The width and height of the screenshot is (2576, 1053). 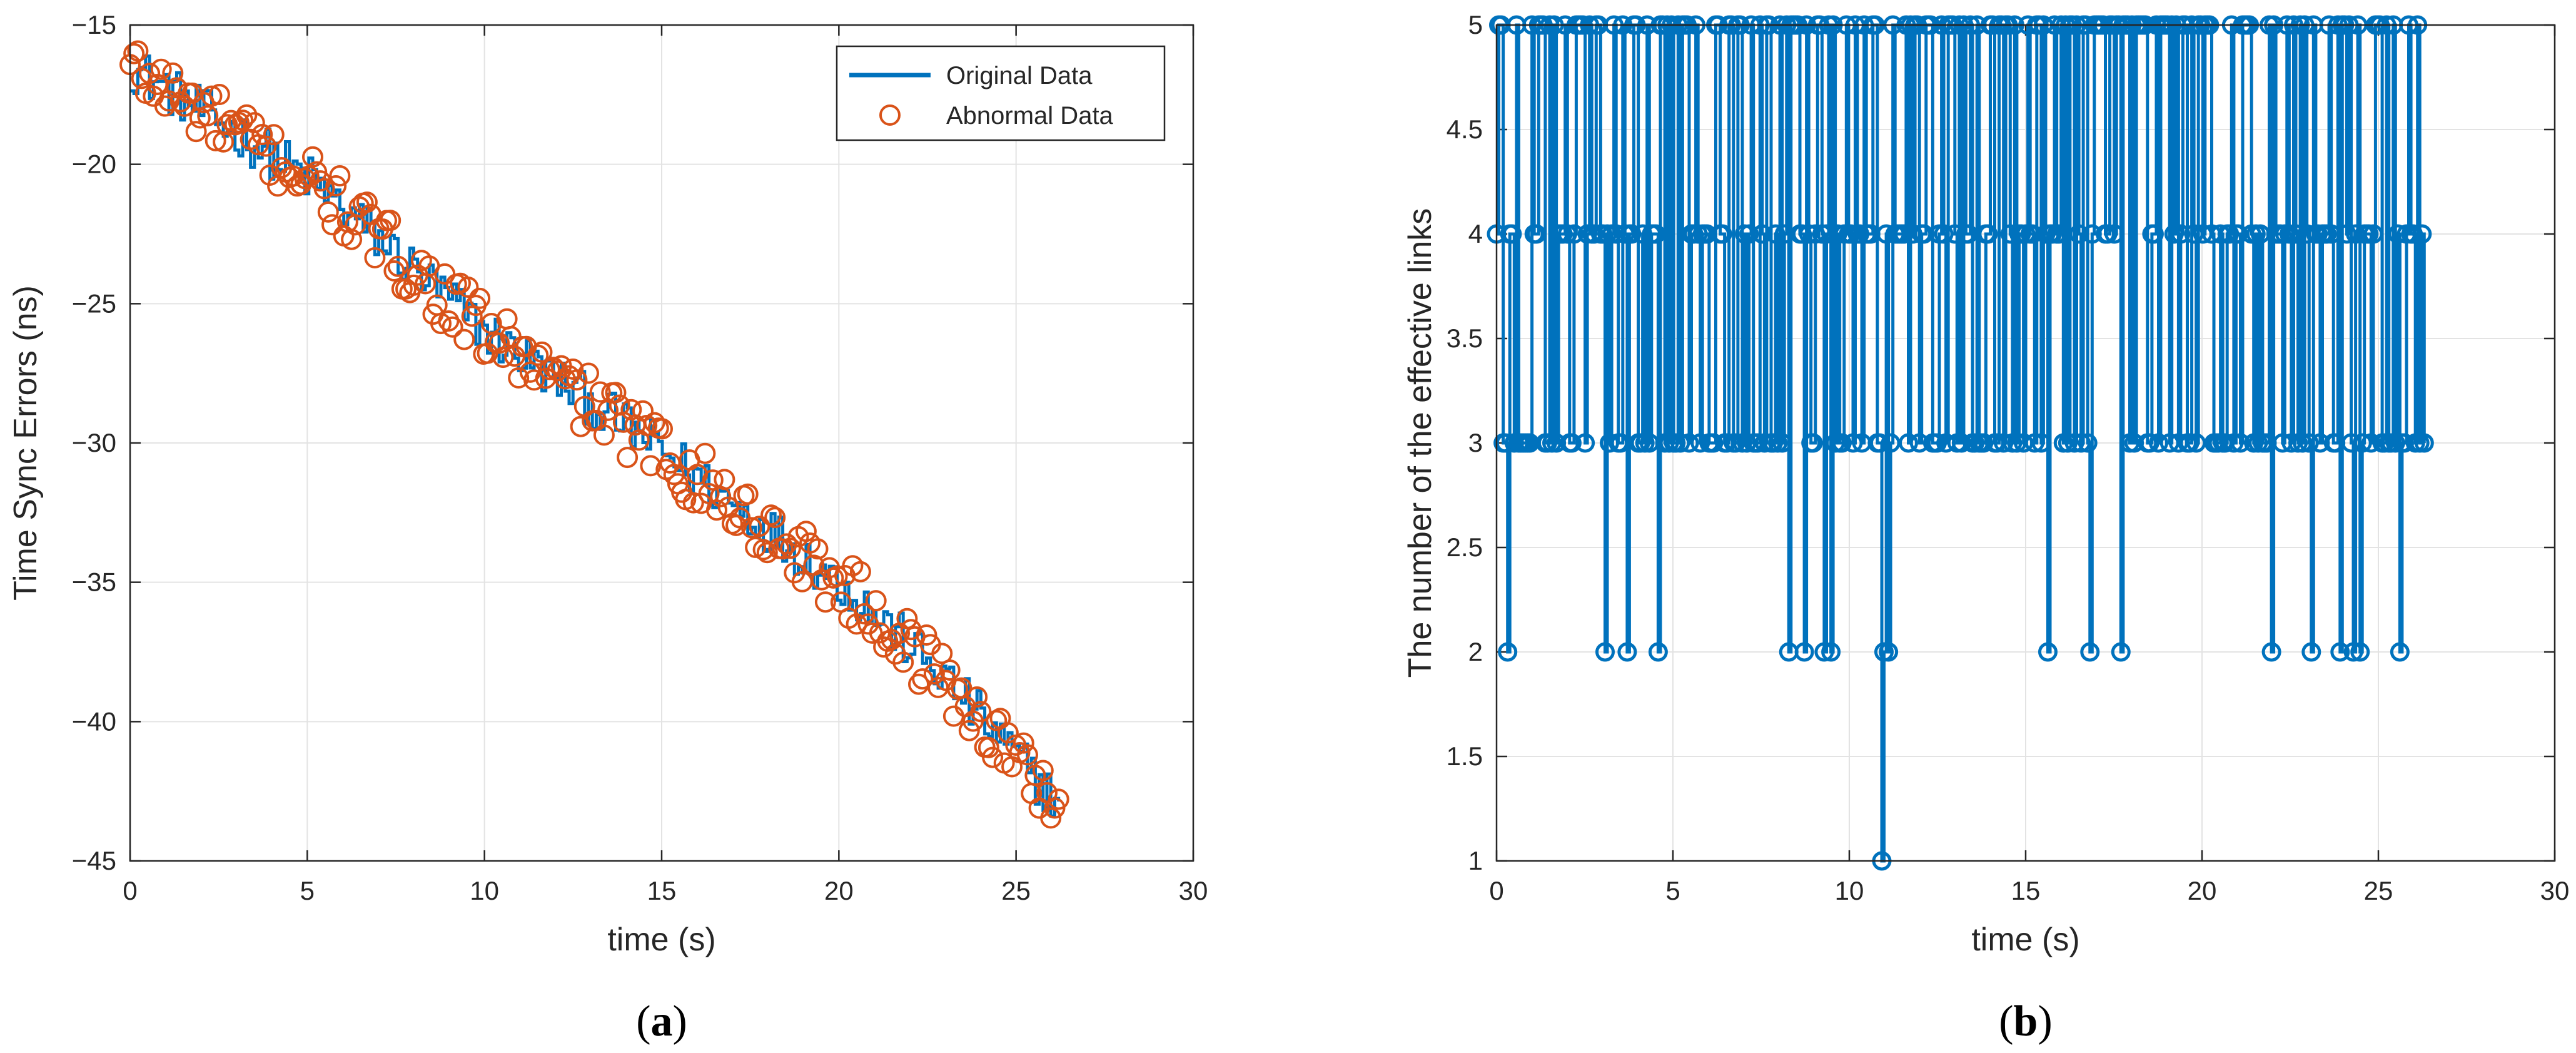 What do you see at coordinates (1465, 547) in the screenshot?
I see `y-tick-label: 2.5` at bounding box center [1465, 547].